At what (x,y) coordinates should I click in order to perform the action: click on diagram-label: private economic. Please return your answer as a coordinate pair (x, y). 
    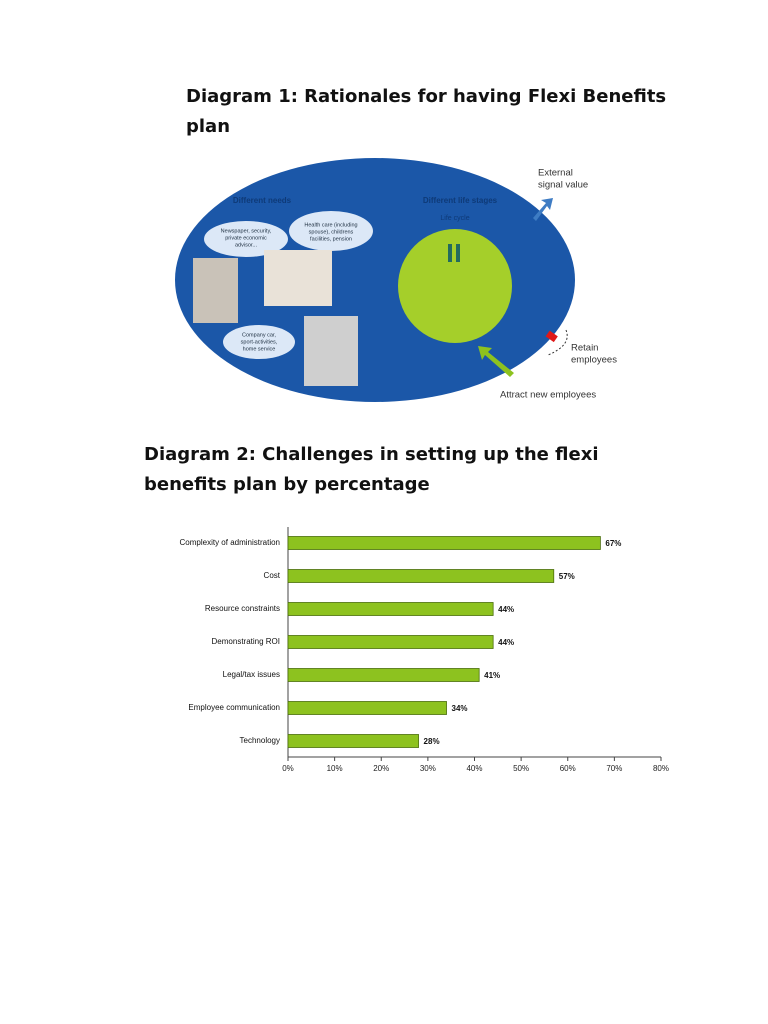
    Looking at the image, I should click on (246, 238).